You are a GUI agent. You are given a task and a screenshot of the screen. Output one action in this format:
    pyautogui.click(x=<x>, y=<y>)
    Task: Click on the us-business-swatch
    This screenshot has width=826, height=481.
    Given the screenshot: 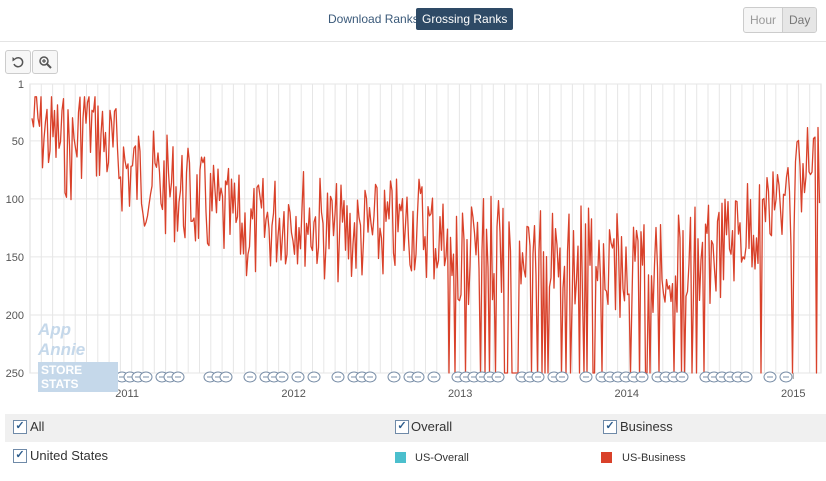 What is the action you would take?
    pyautogui.click(x=606, y=457)
    